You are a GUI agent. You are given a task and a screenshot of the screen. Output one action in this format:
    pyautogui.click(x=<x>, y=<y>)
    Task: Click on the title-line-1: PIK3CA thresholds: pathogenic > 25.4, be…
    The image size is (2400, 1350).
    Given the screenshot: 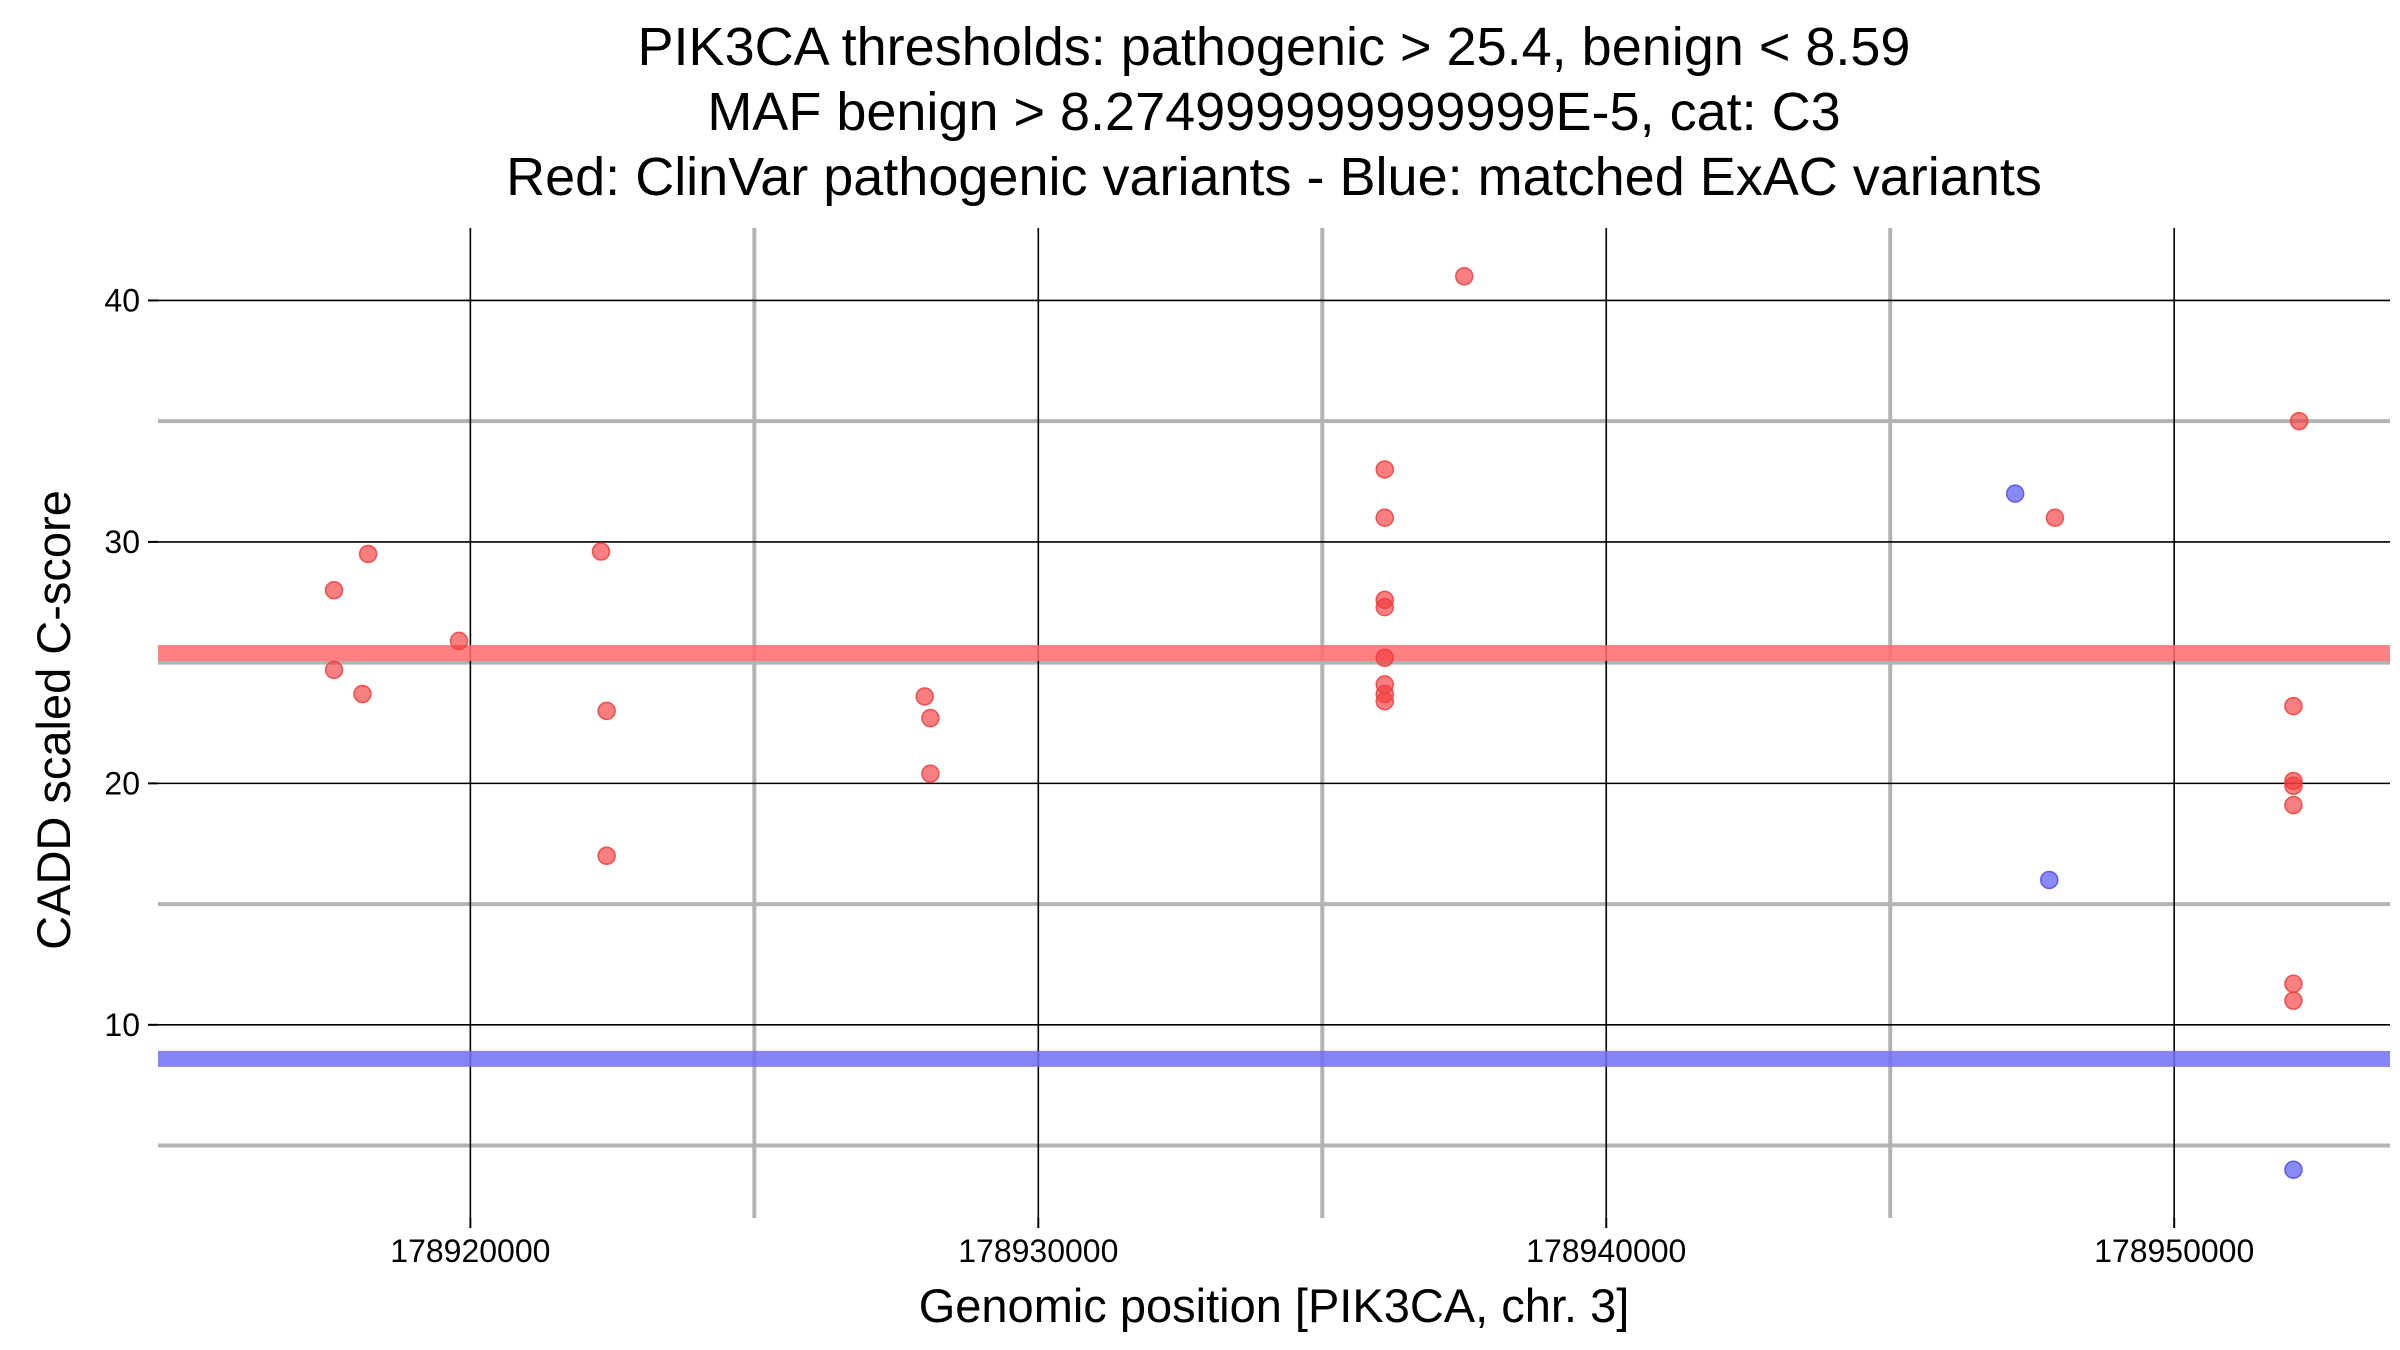 What is the action you would take?
    pyautogui.click(x=1274, y=47)
    